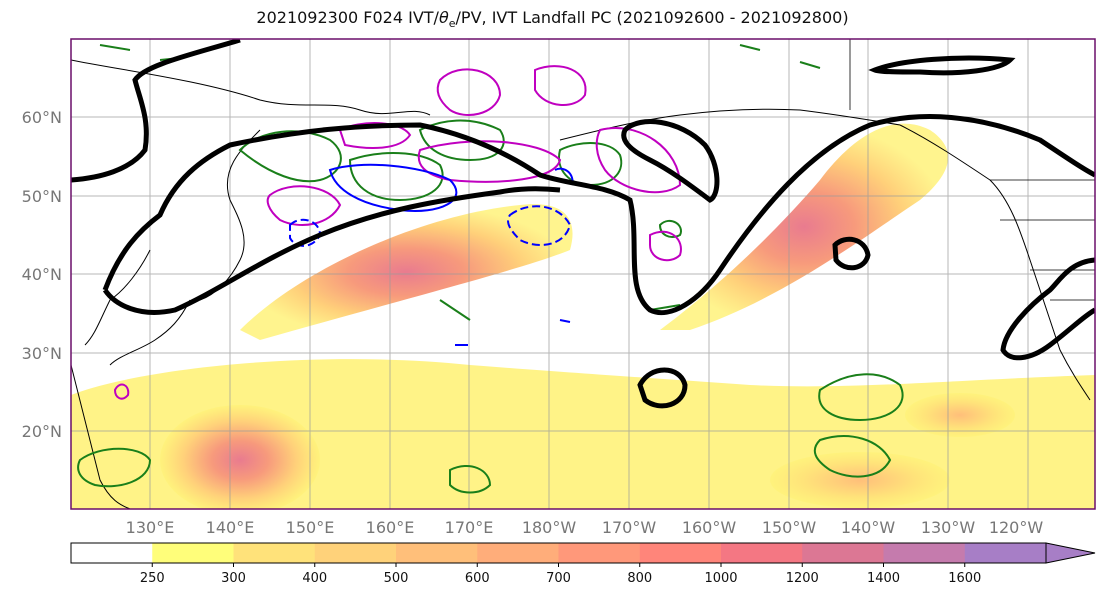 Image resolution: width=1105 pixels, height=603 pixels. I want to click on colorbar-tick-label: 600, so click(477, 578).